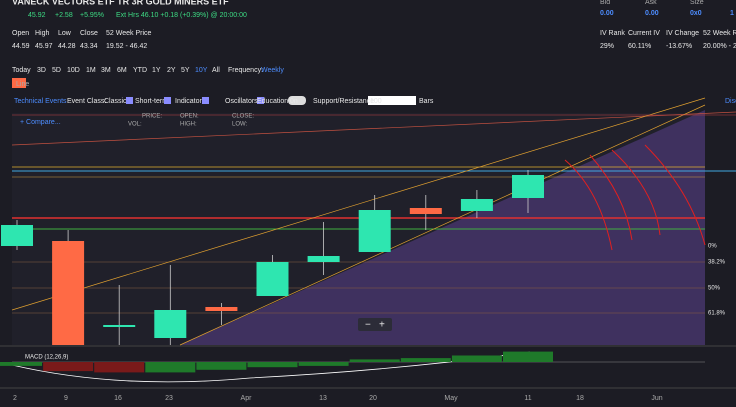 This screenshot has height=407, width=736. I want to click on toggle, so click(297, 100).